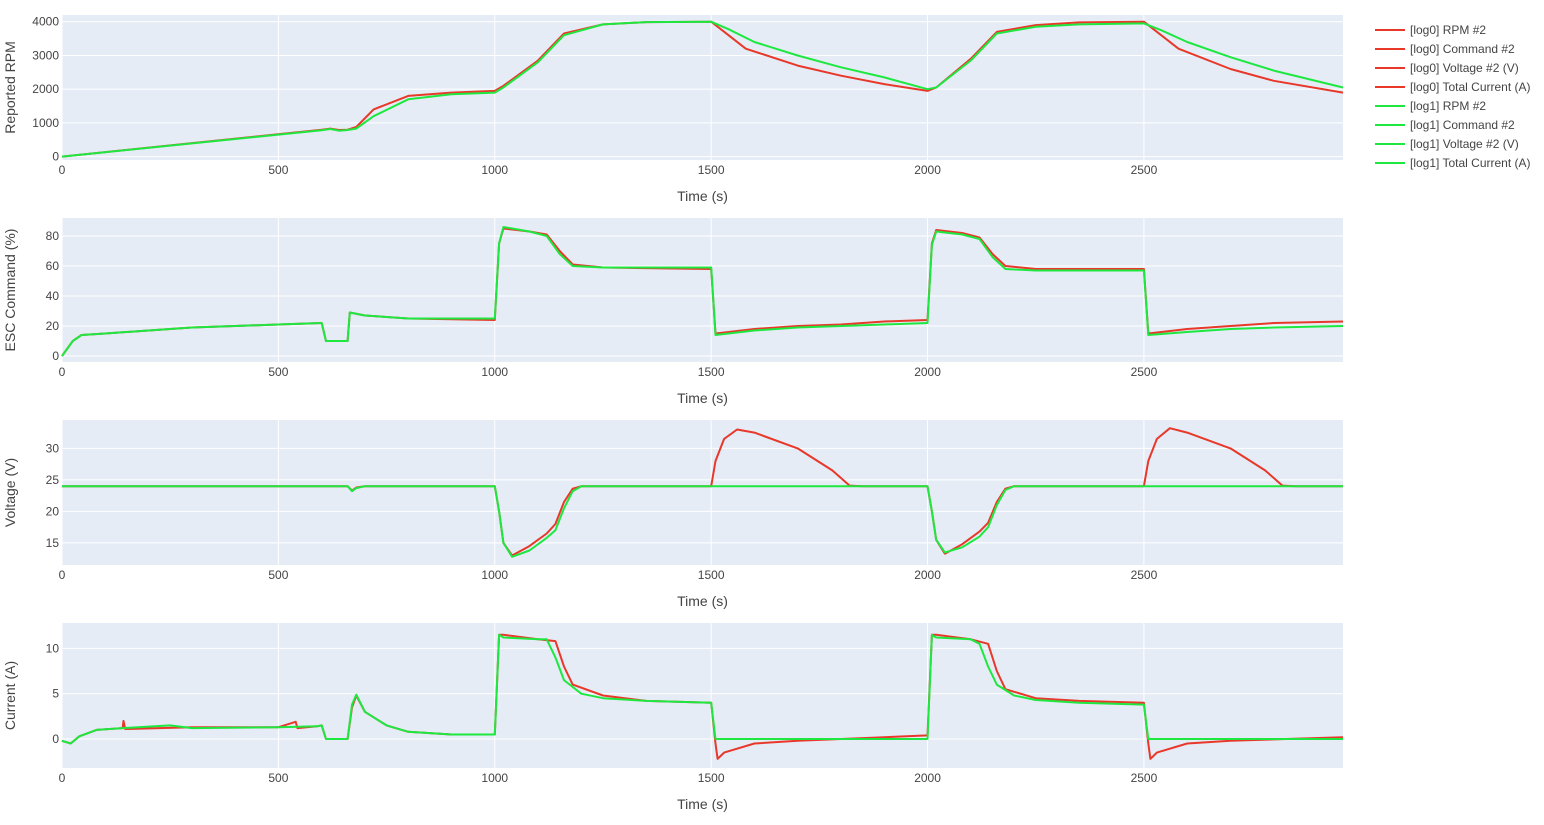 This screenshot has width=1544, height=825. Describe the element at coordinates (45, 22) in the screenshot. I see `y-tick-label: 4000` at that location.